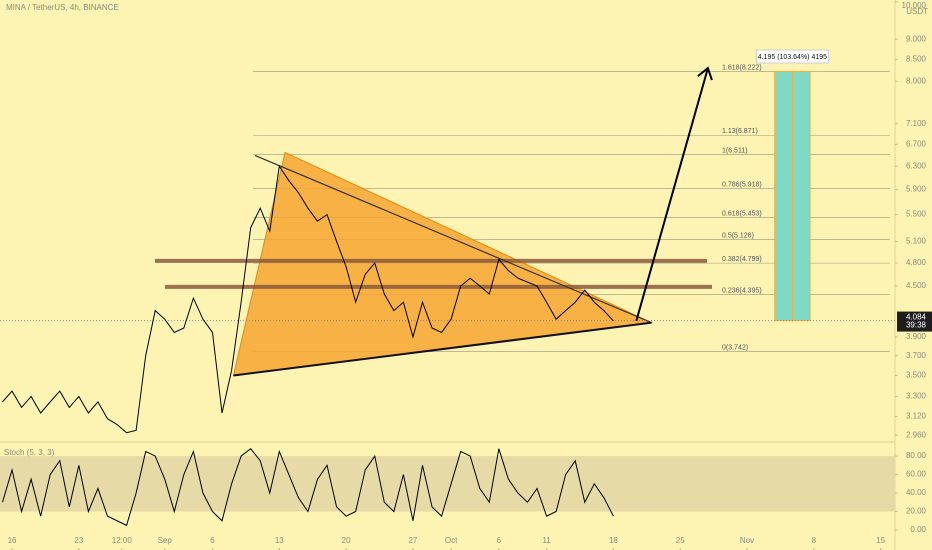 Image resolution: width=932 pixels, height=550 pixels. I want to click on countdown: 39:38, so click(916, 325).